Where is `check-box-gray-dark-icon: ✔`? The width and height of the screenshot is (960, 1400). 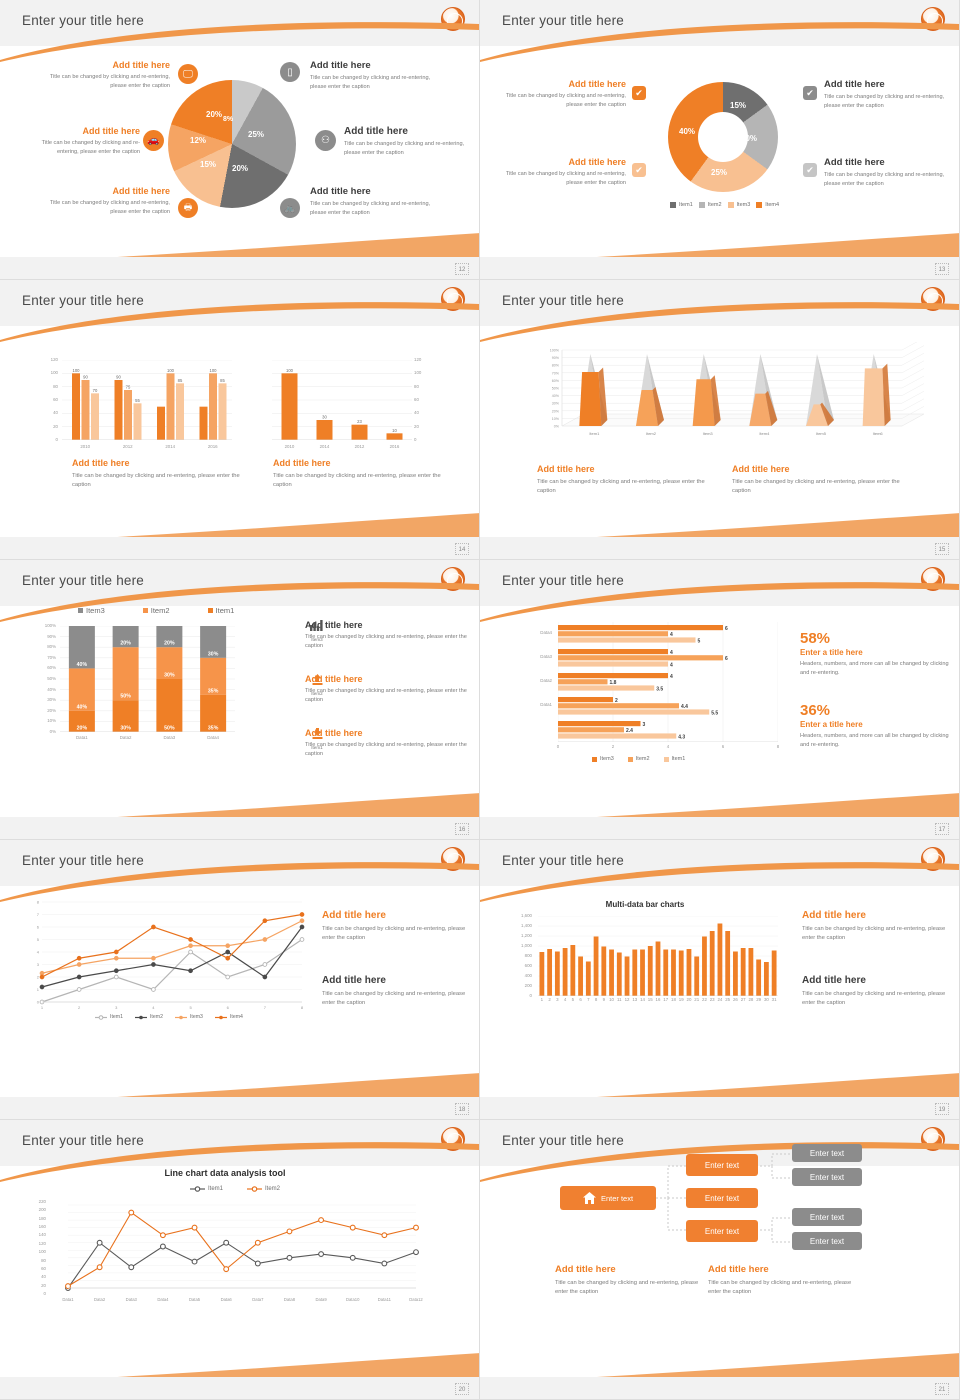
check-box-gray-dark-icon: ✔ is located at coordinates (810, 93).